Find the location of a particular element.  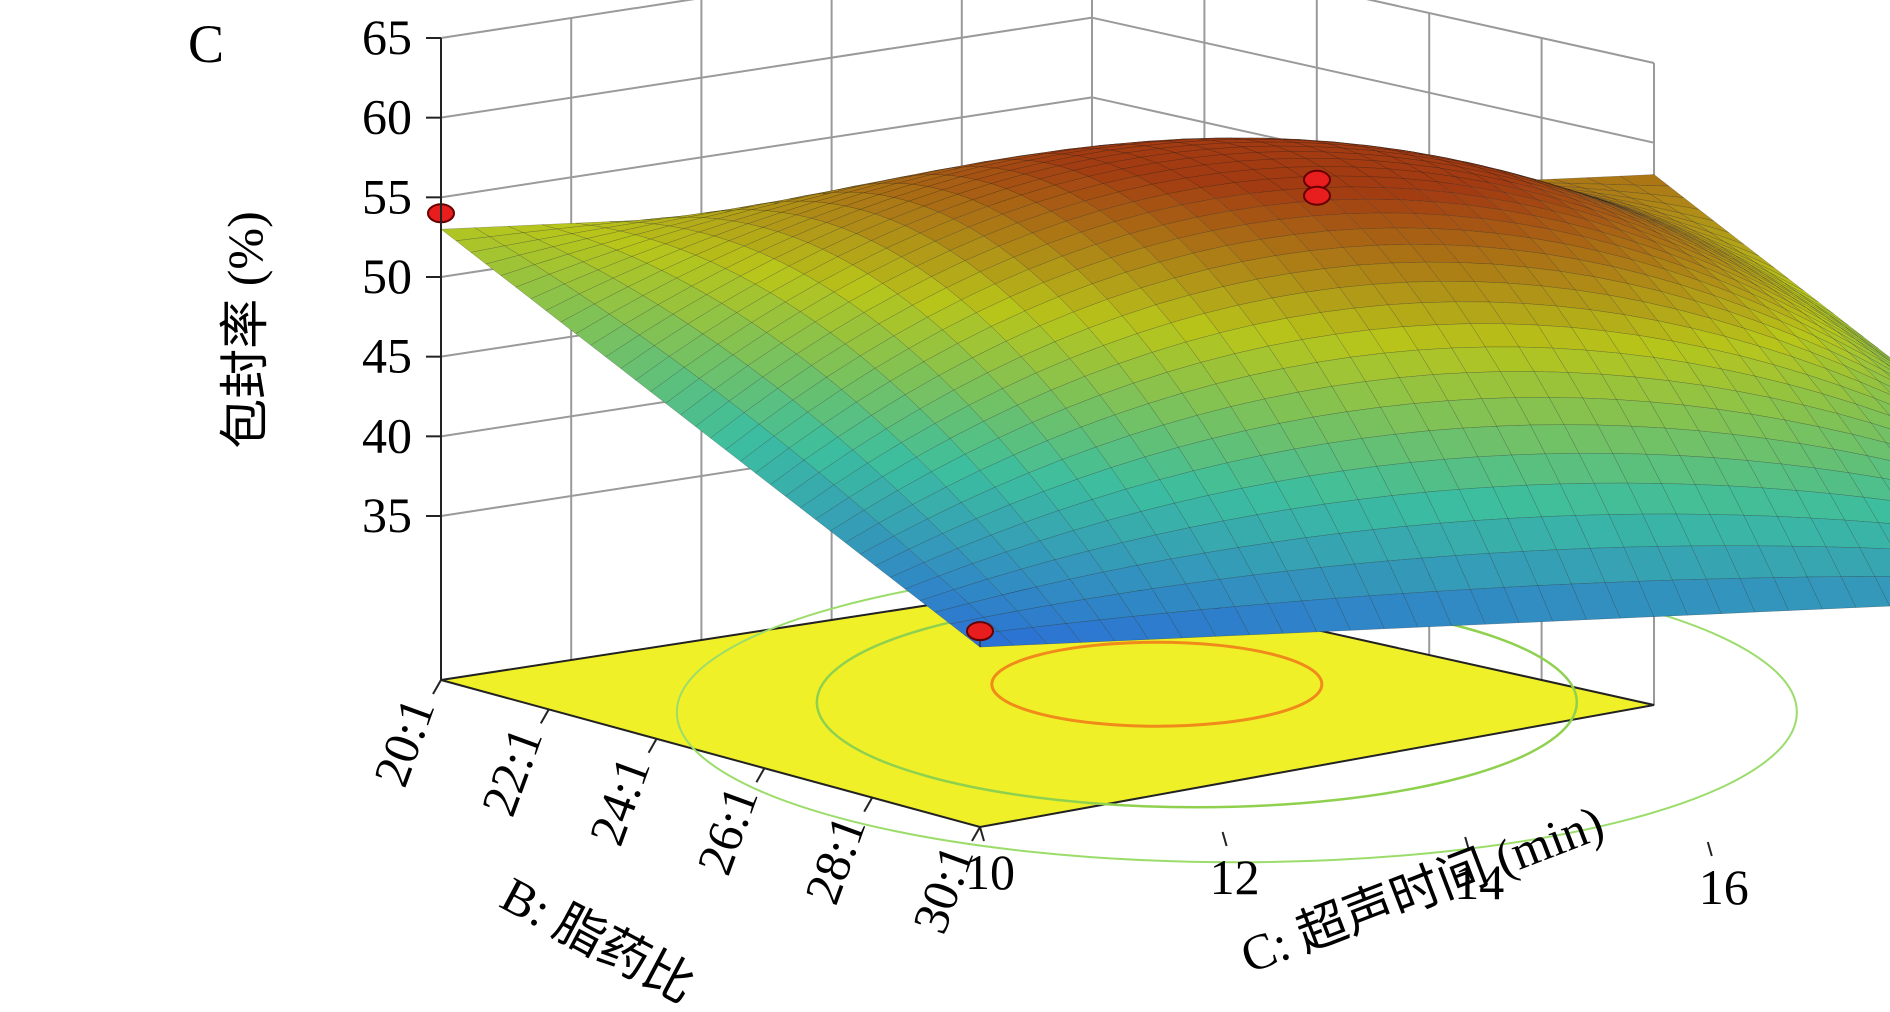

y-tick-label-1: 12 is located at coordinates (1235, 877).